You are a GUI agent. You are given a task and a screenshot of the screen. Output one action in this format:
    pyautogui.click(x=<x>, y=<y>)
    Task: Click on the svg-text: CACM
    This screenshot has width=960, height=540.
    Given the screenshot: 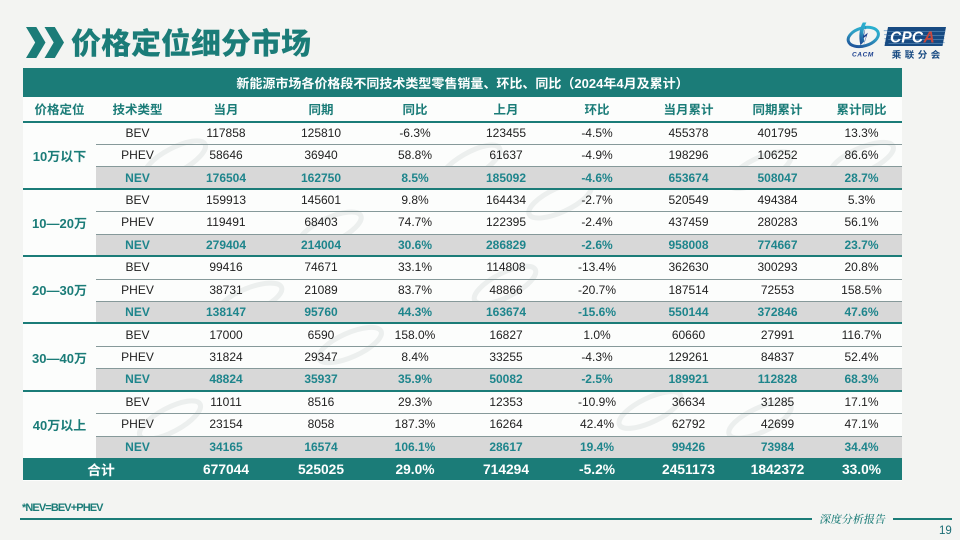 What is the action you would take?
    pyautogui.click(x=863, y=55)
    